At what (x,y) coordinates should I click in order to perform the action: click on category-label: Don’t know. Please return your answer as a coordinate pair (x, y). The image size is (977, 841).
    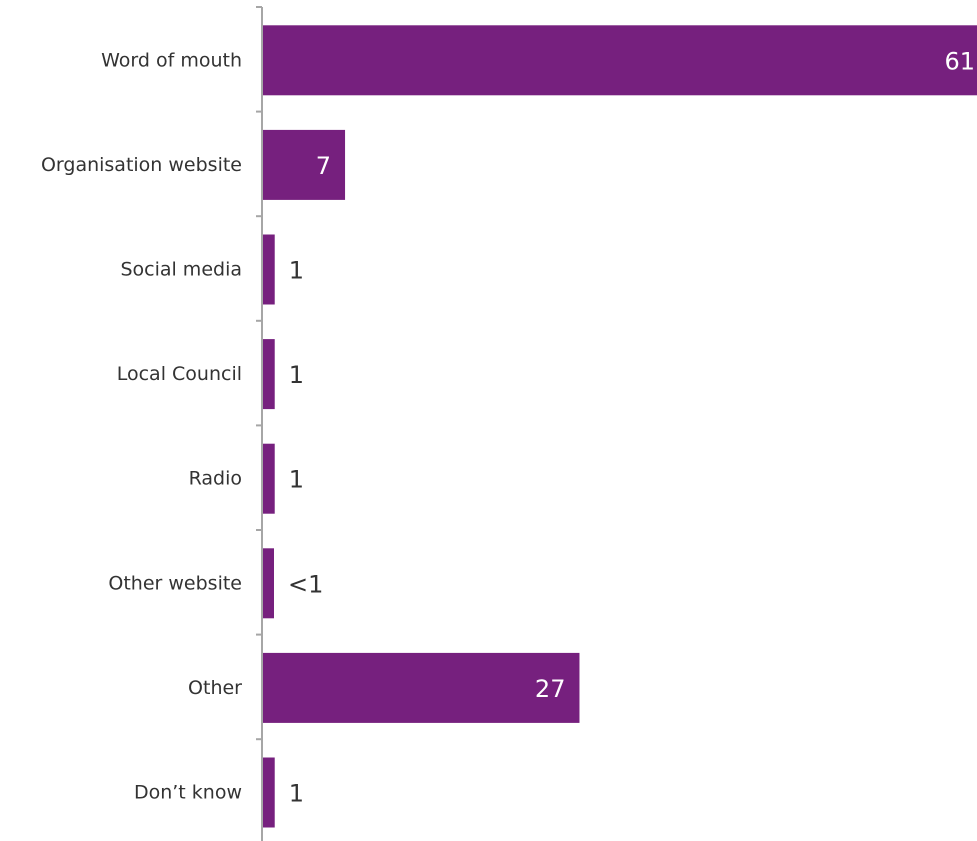
    Looking at the image, I should click on (188, 793).